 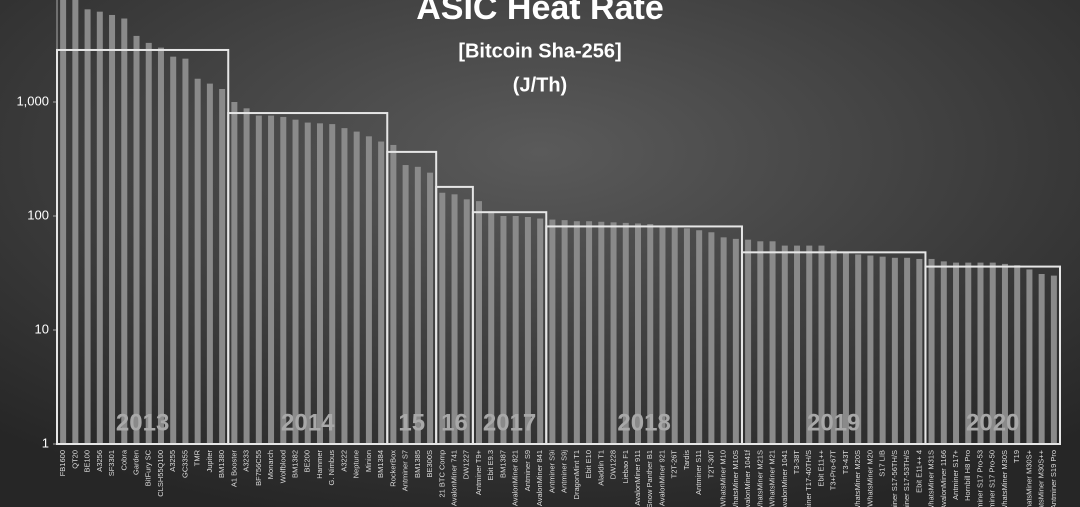 I want to click on group-label: 2018, so click(x=643, y=422).